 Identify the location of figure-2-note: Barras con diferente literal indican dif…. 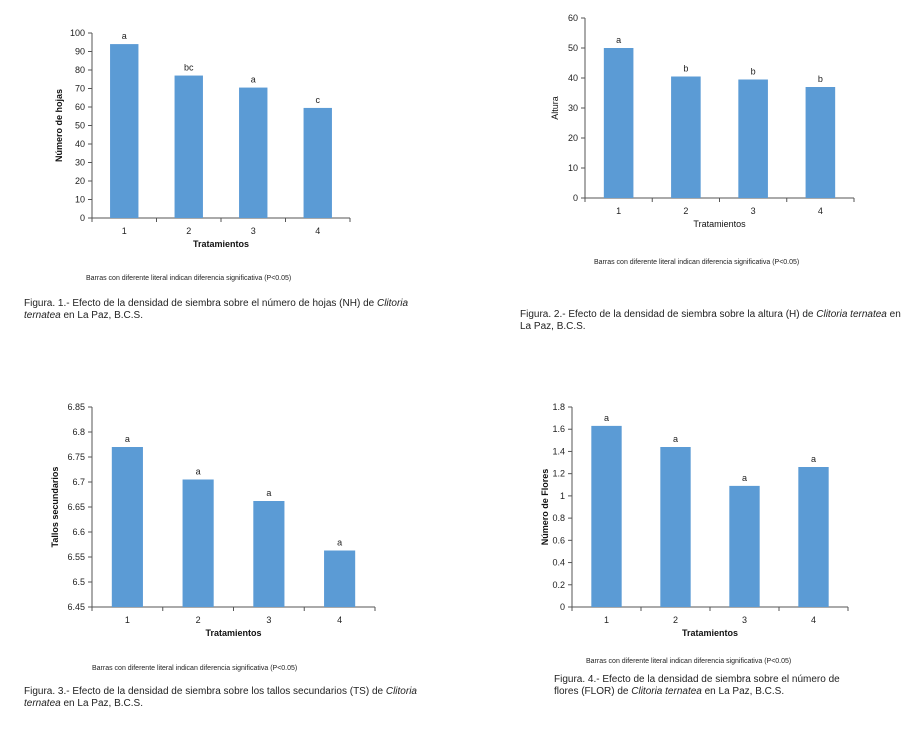
(697, 262).